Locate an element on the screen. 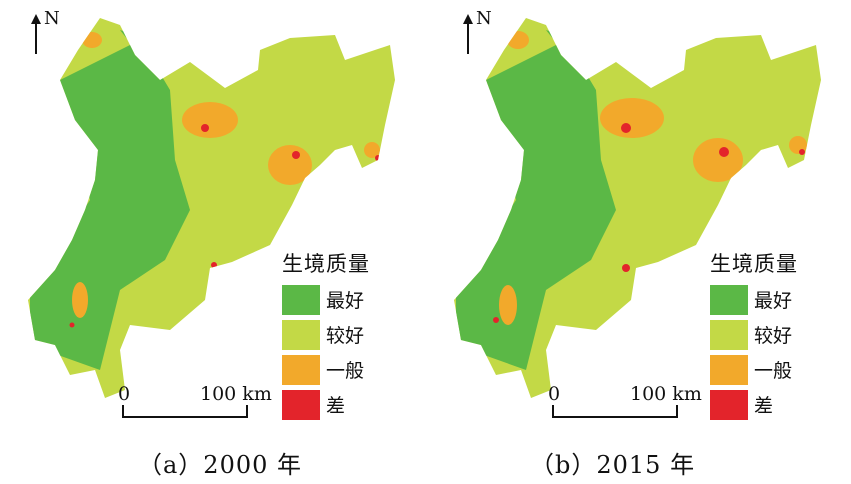 The width and height of the screenshot is (851, 484). caption-a: （a）2000 年 is located at coordinates (220, 465).